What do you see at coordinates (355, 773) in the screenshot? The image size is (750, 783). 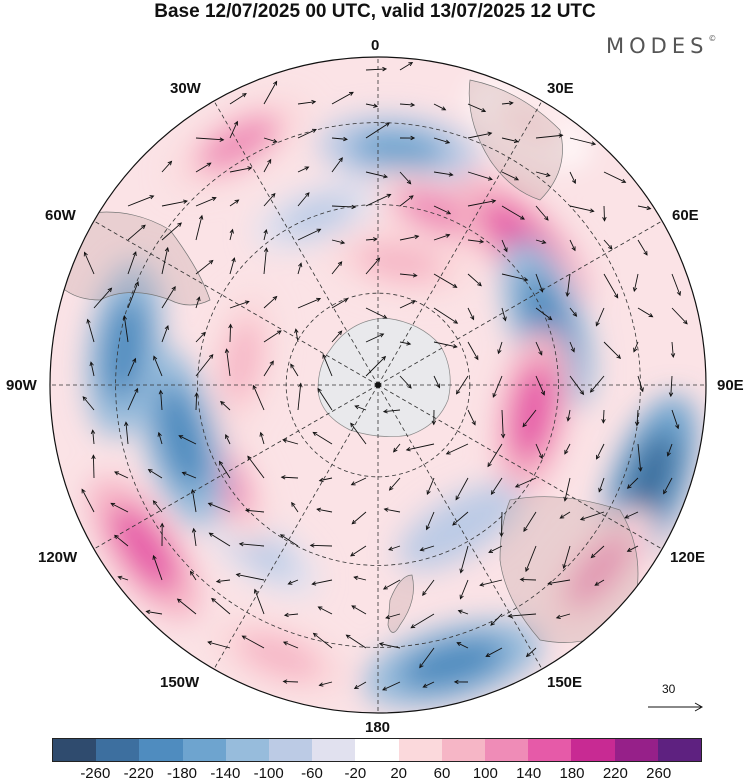 I see `colorbar-tick-label: -20` at bounding box center [355, 773].